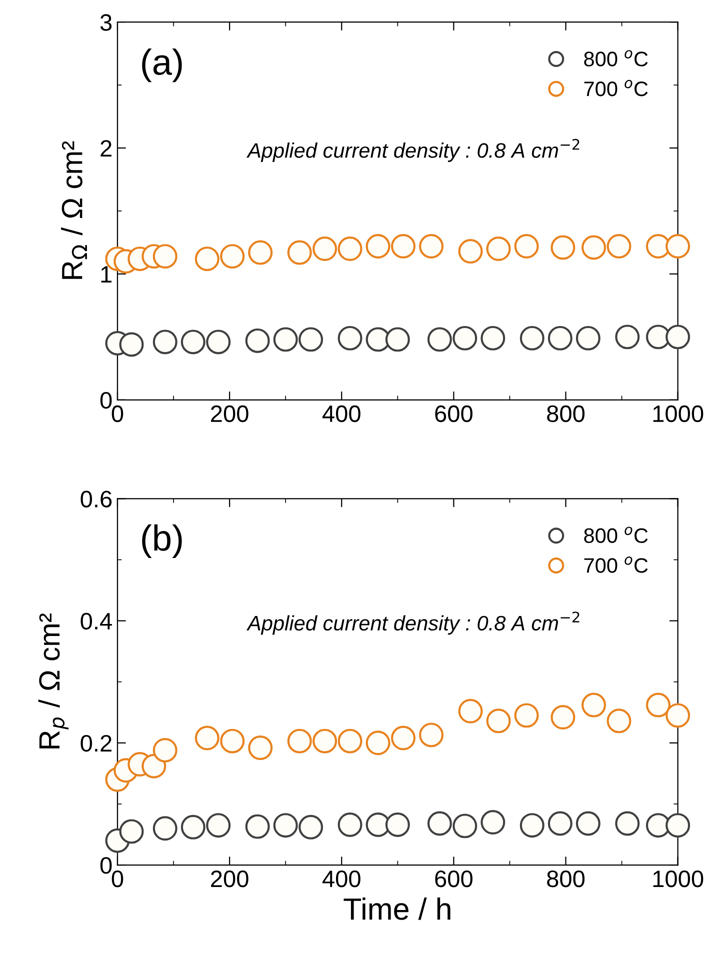  Describe the element at coordinates (96, 499) in the screenshot. I see `y-tick-label: 0.6` at that location.